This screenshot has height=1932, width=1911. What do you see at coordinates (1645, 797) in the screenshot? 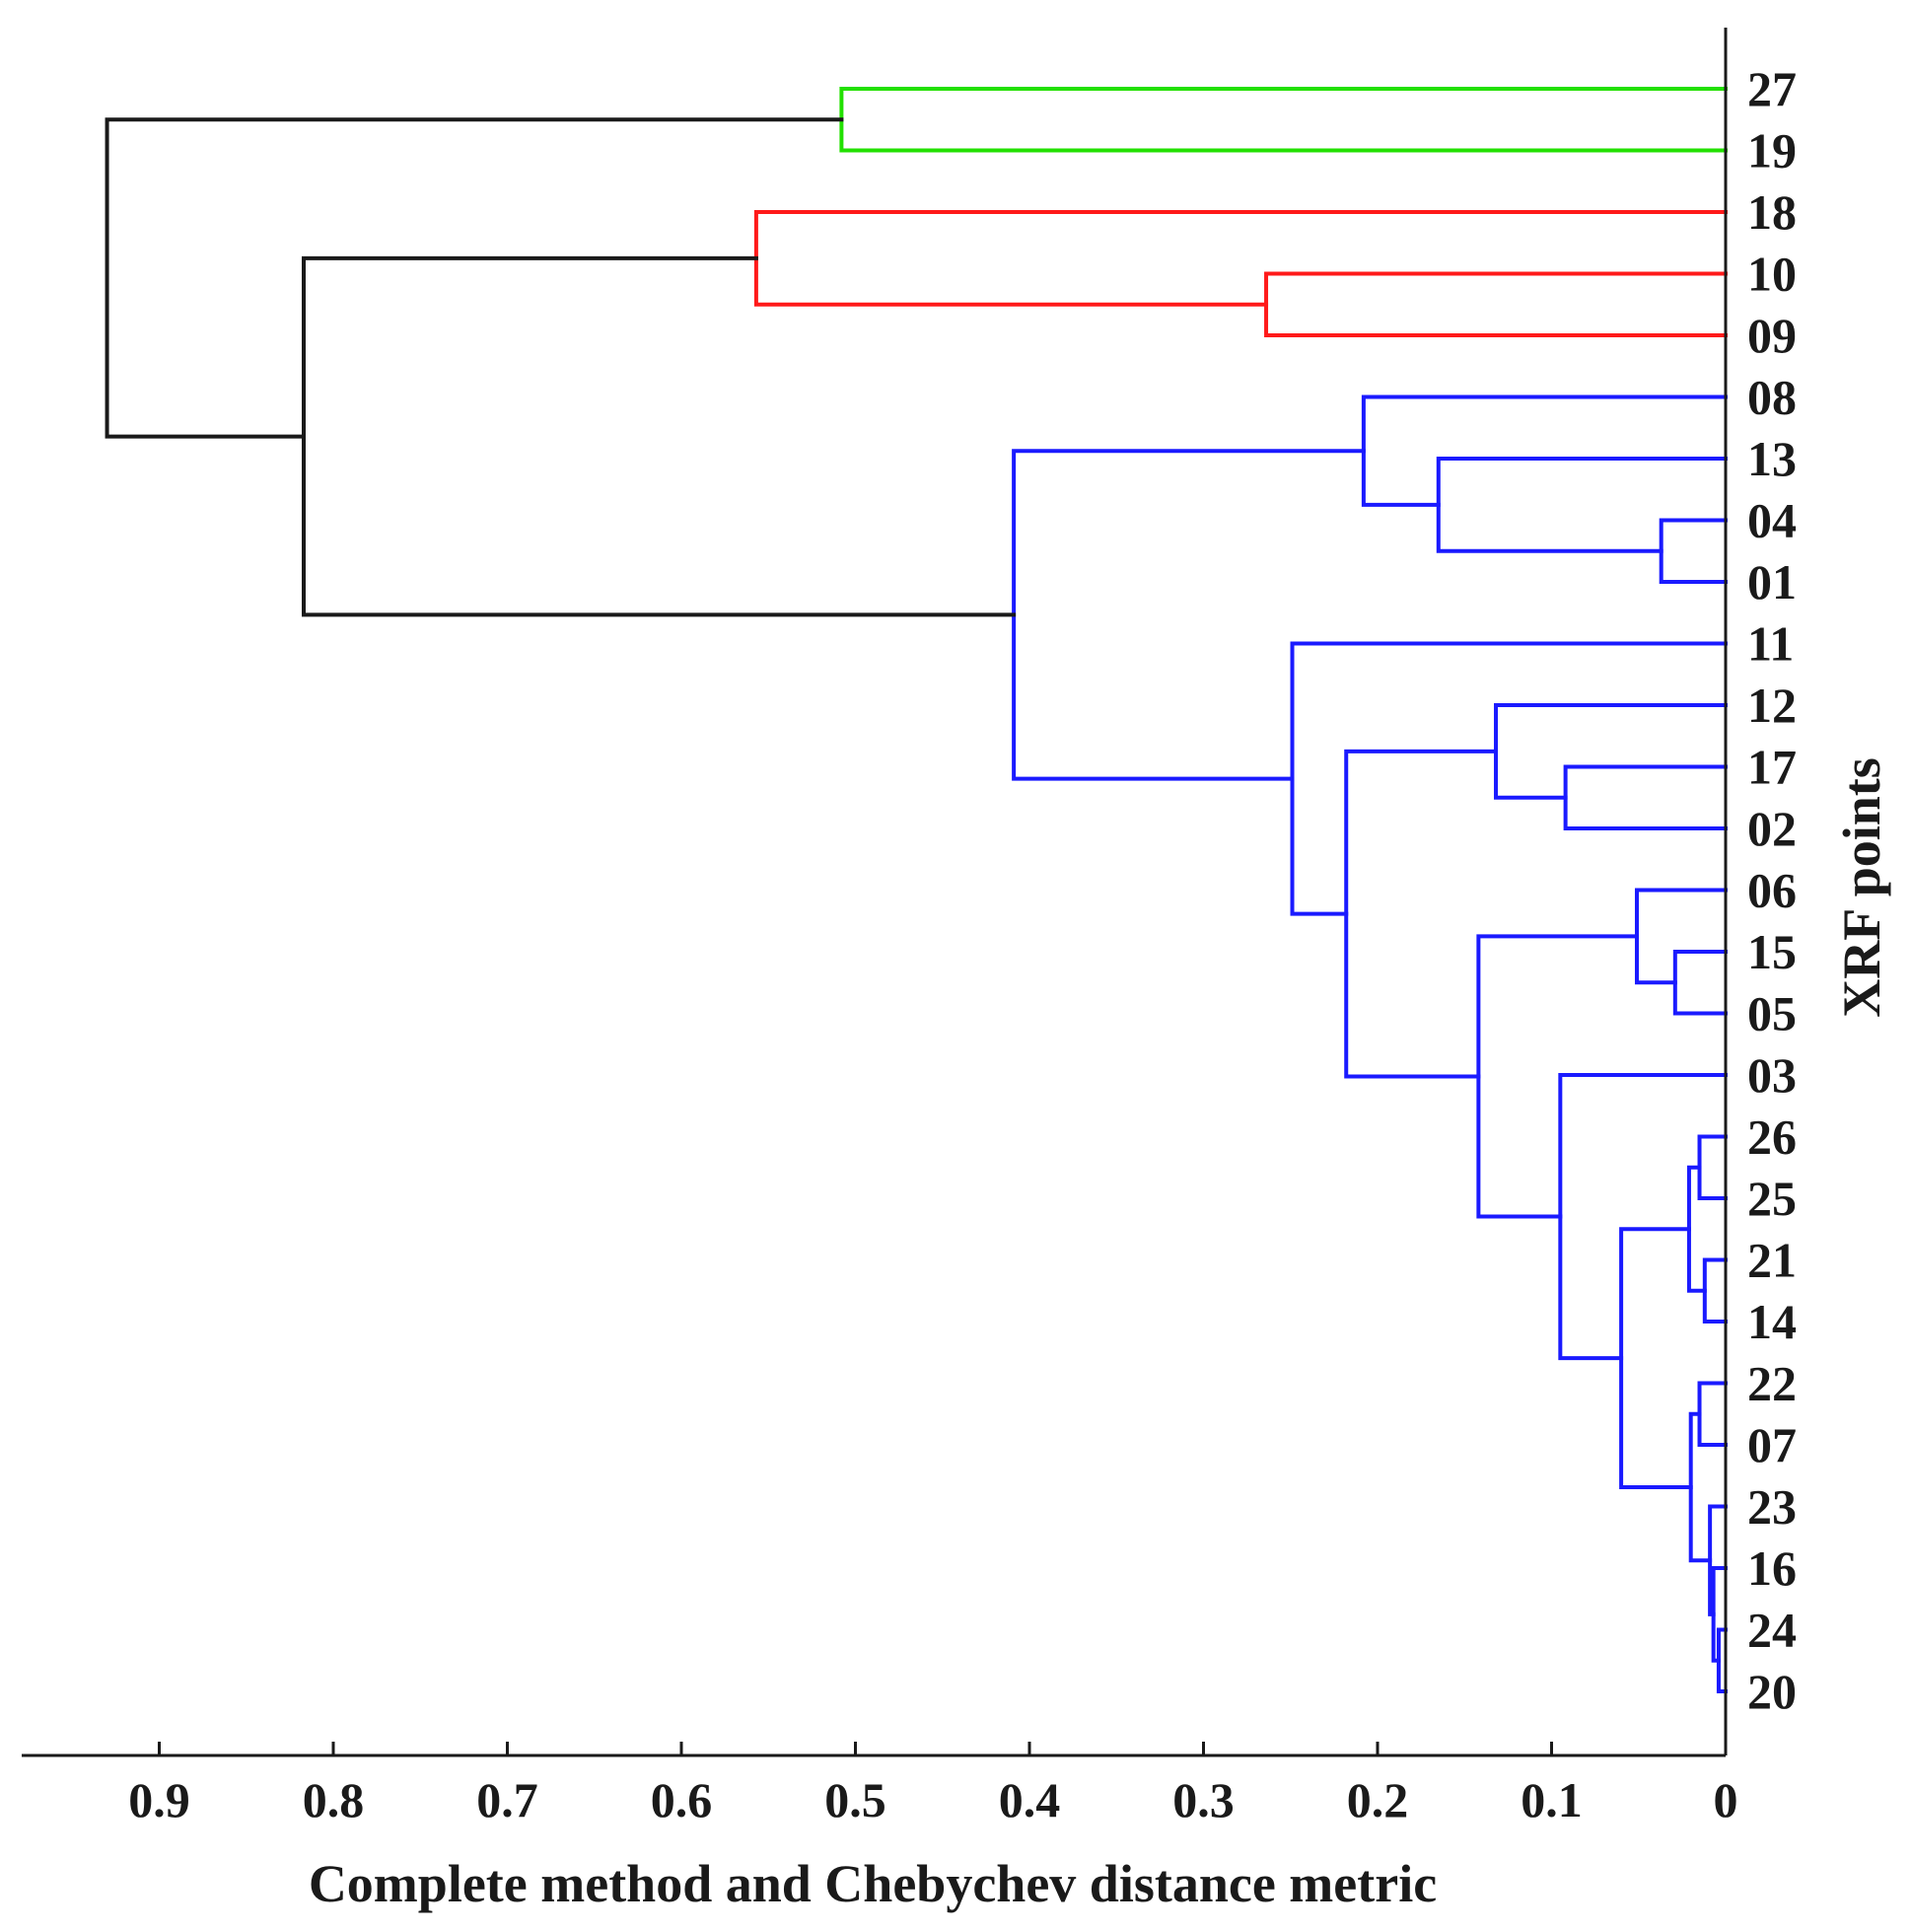
I see `dendrogram-link-m7` at bounding box center [1645, 797].